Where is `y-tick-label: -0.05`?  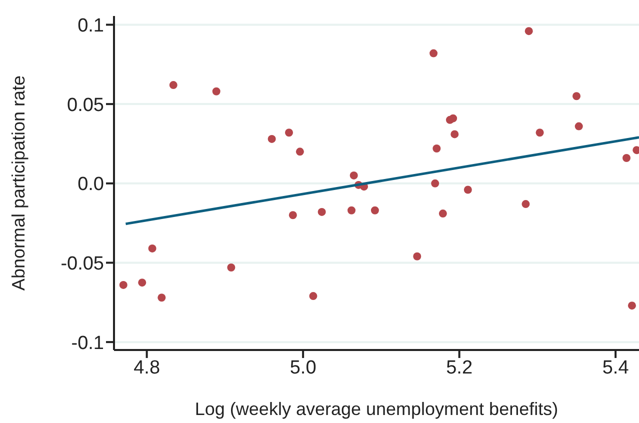 y-tick-label: -0.05 is located at coordinates (82, 263).